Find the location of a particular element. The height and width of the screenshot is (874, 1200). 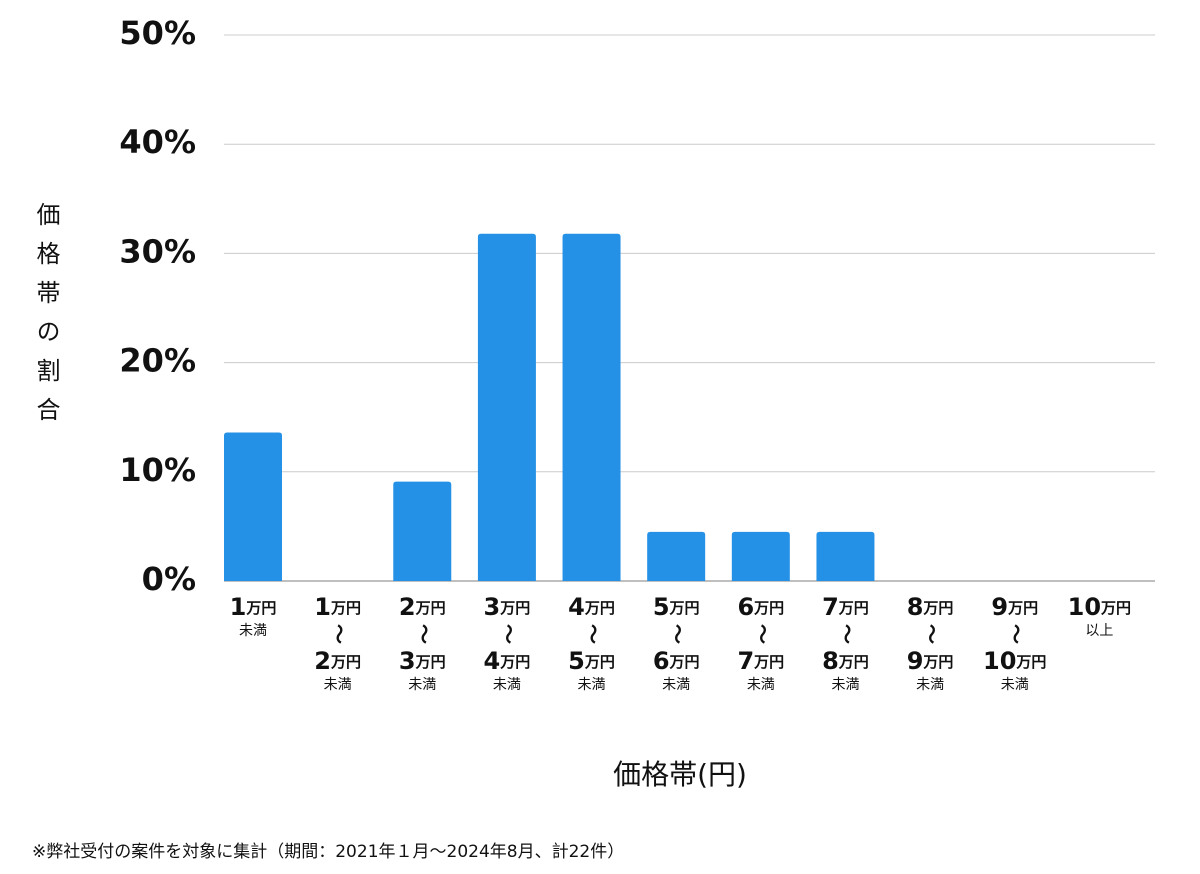

y-tick-label: 40% is located at coordinates (157, 142).